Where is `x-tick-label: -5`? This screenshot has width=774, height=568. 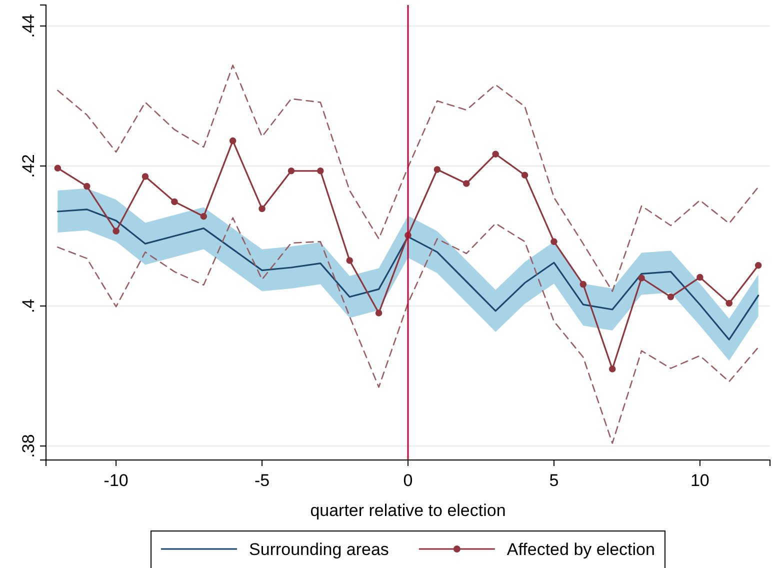
x-tick-label: -5 is located at coordinates (262, 480).